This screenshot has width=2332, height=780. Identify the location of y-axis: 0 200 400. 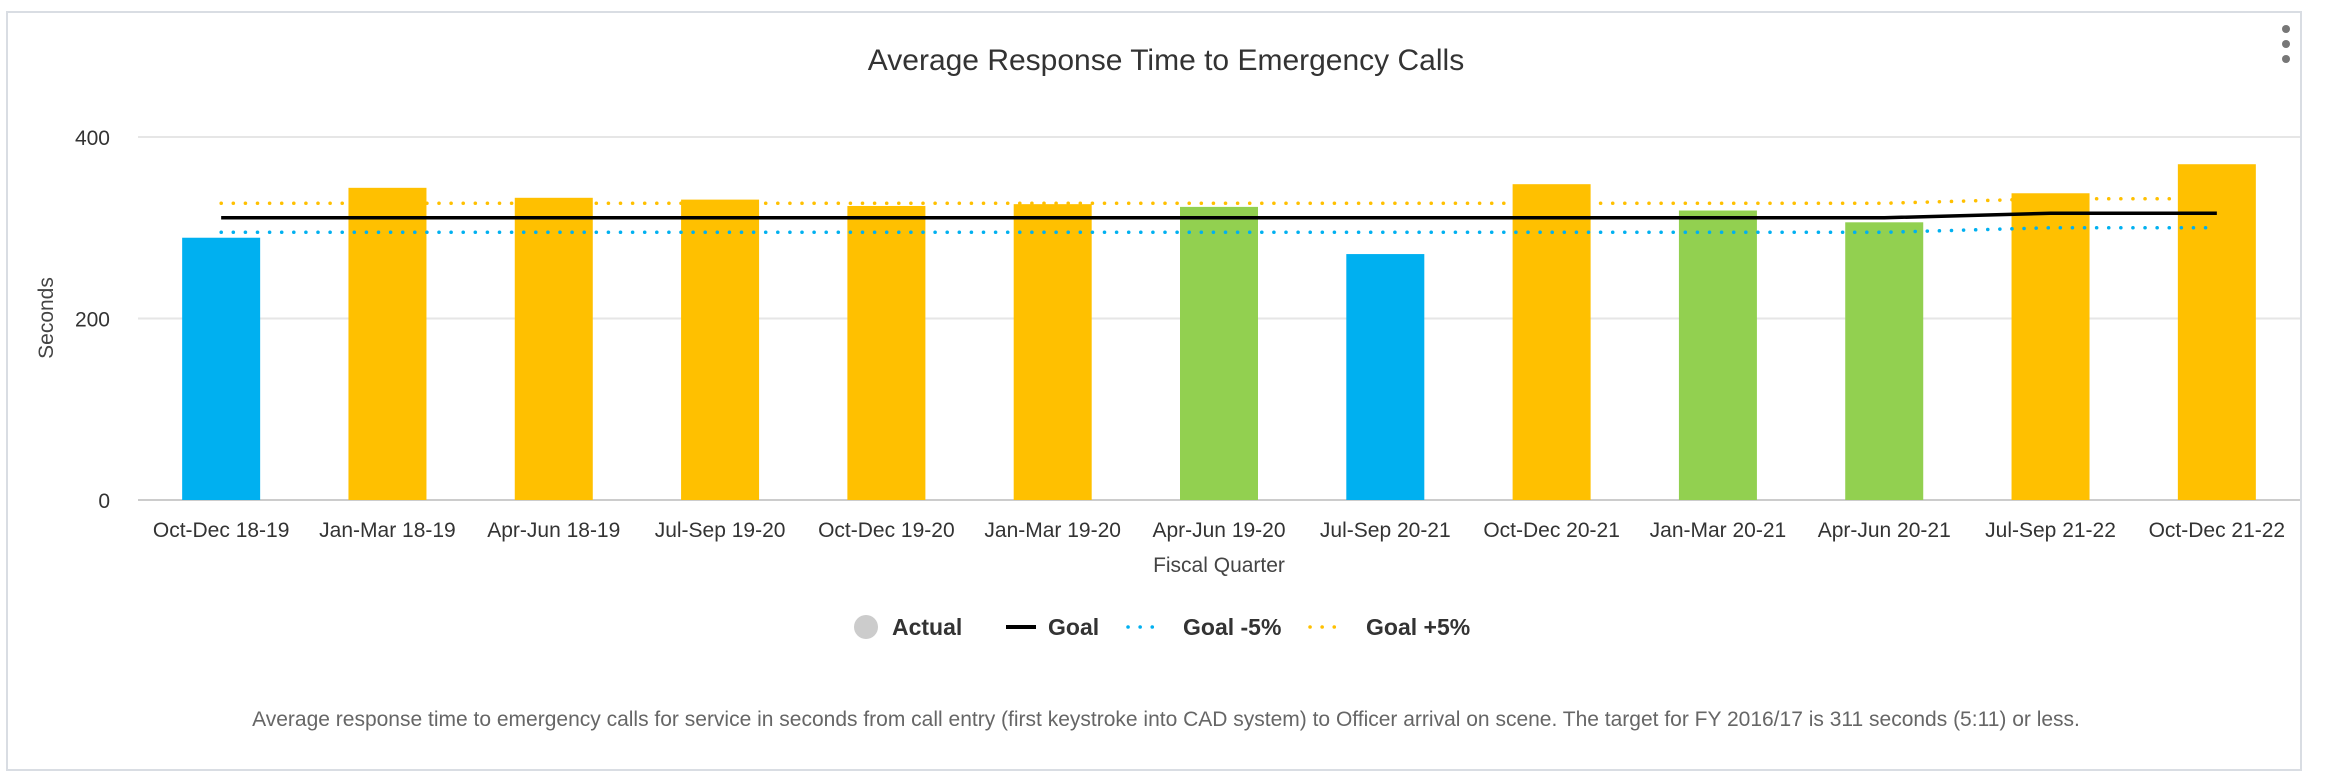
(92, 320).